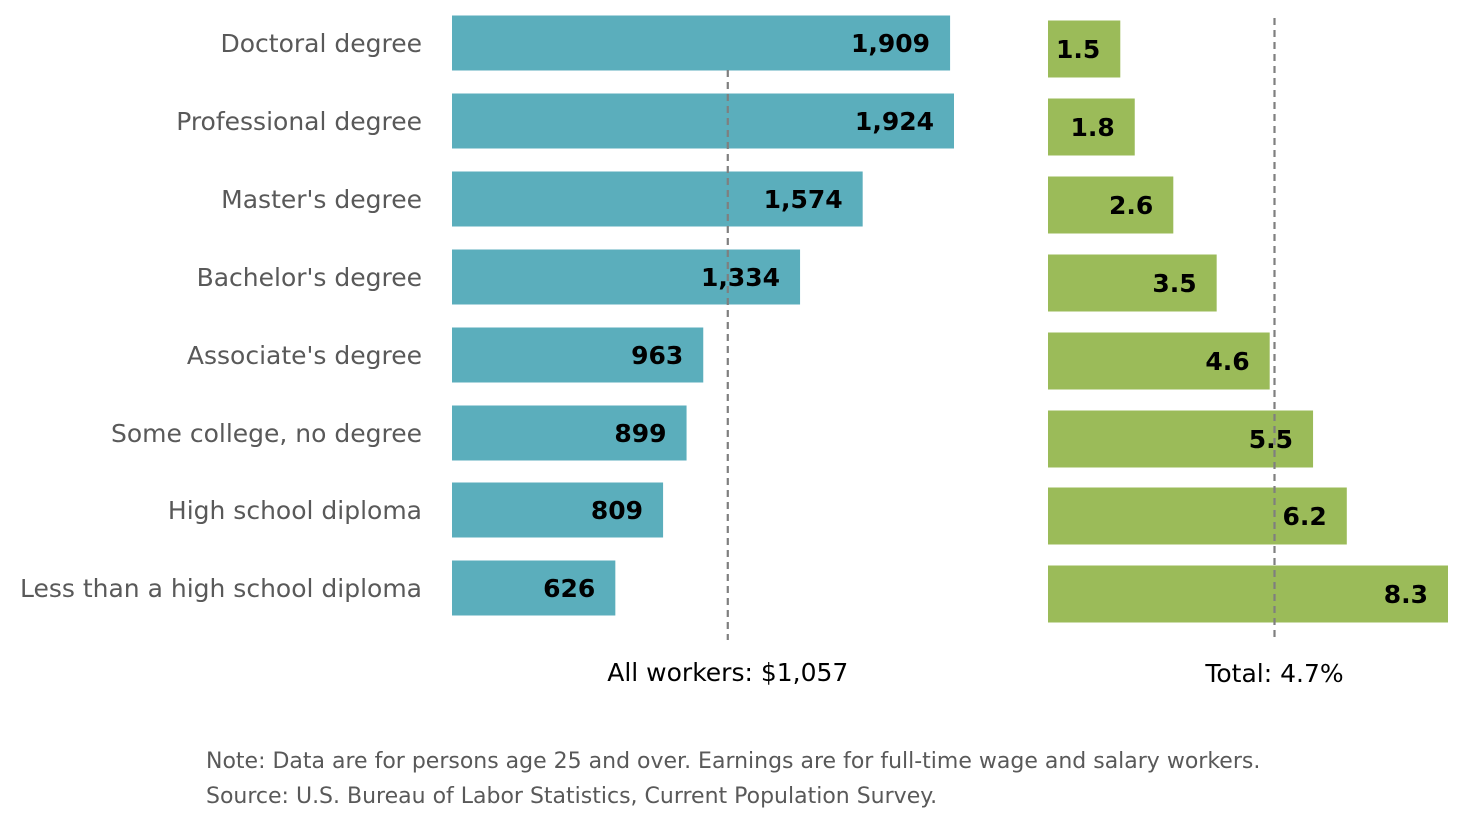 The width and height of the screenshot is (1476, 828). I want to click on unemployment-bar-doctoral-degree, so click(1084, 49).